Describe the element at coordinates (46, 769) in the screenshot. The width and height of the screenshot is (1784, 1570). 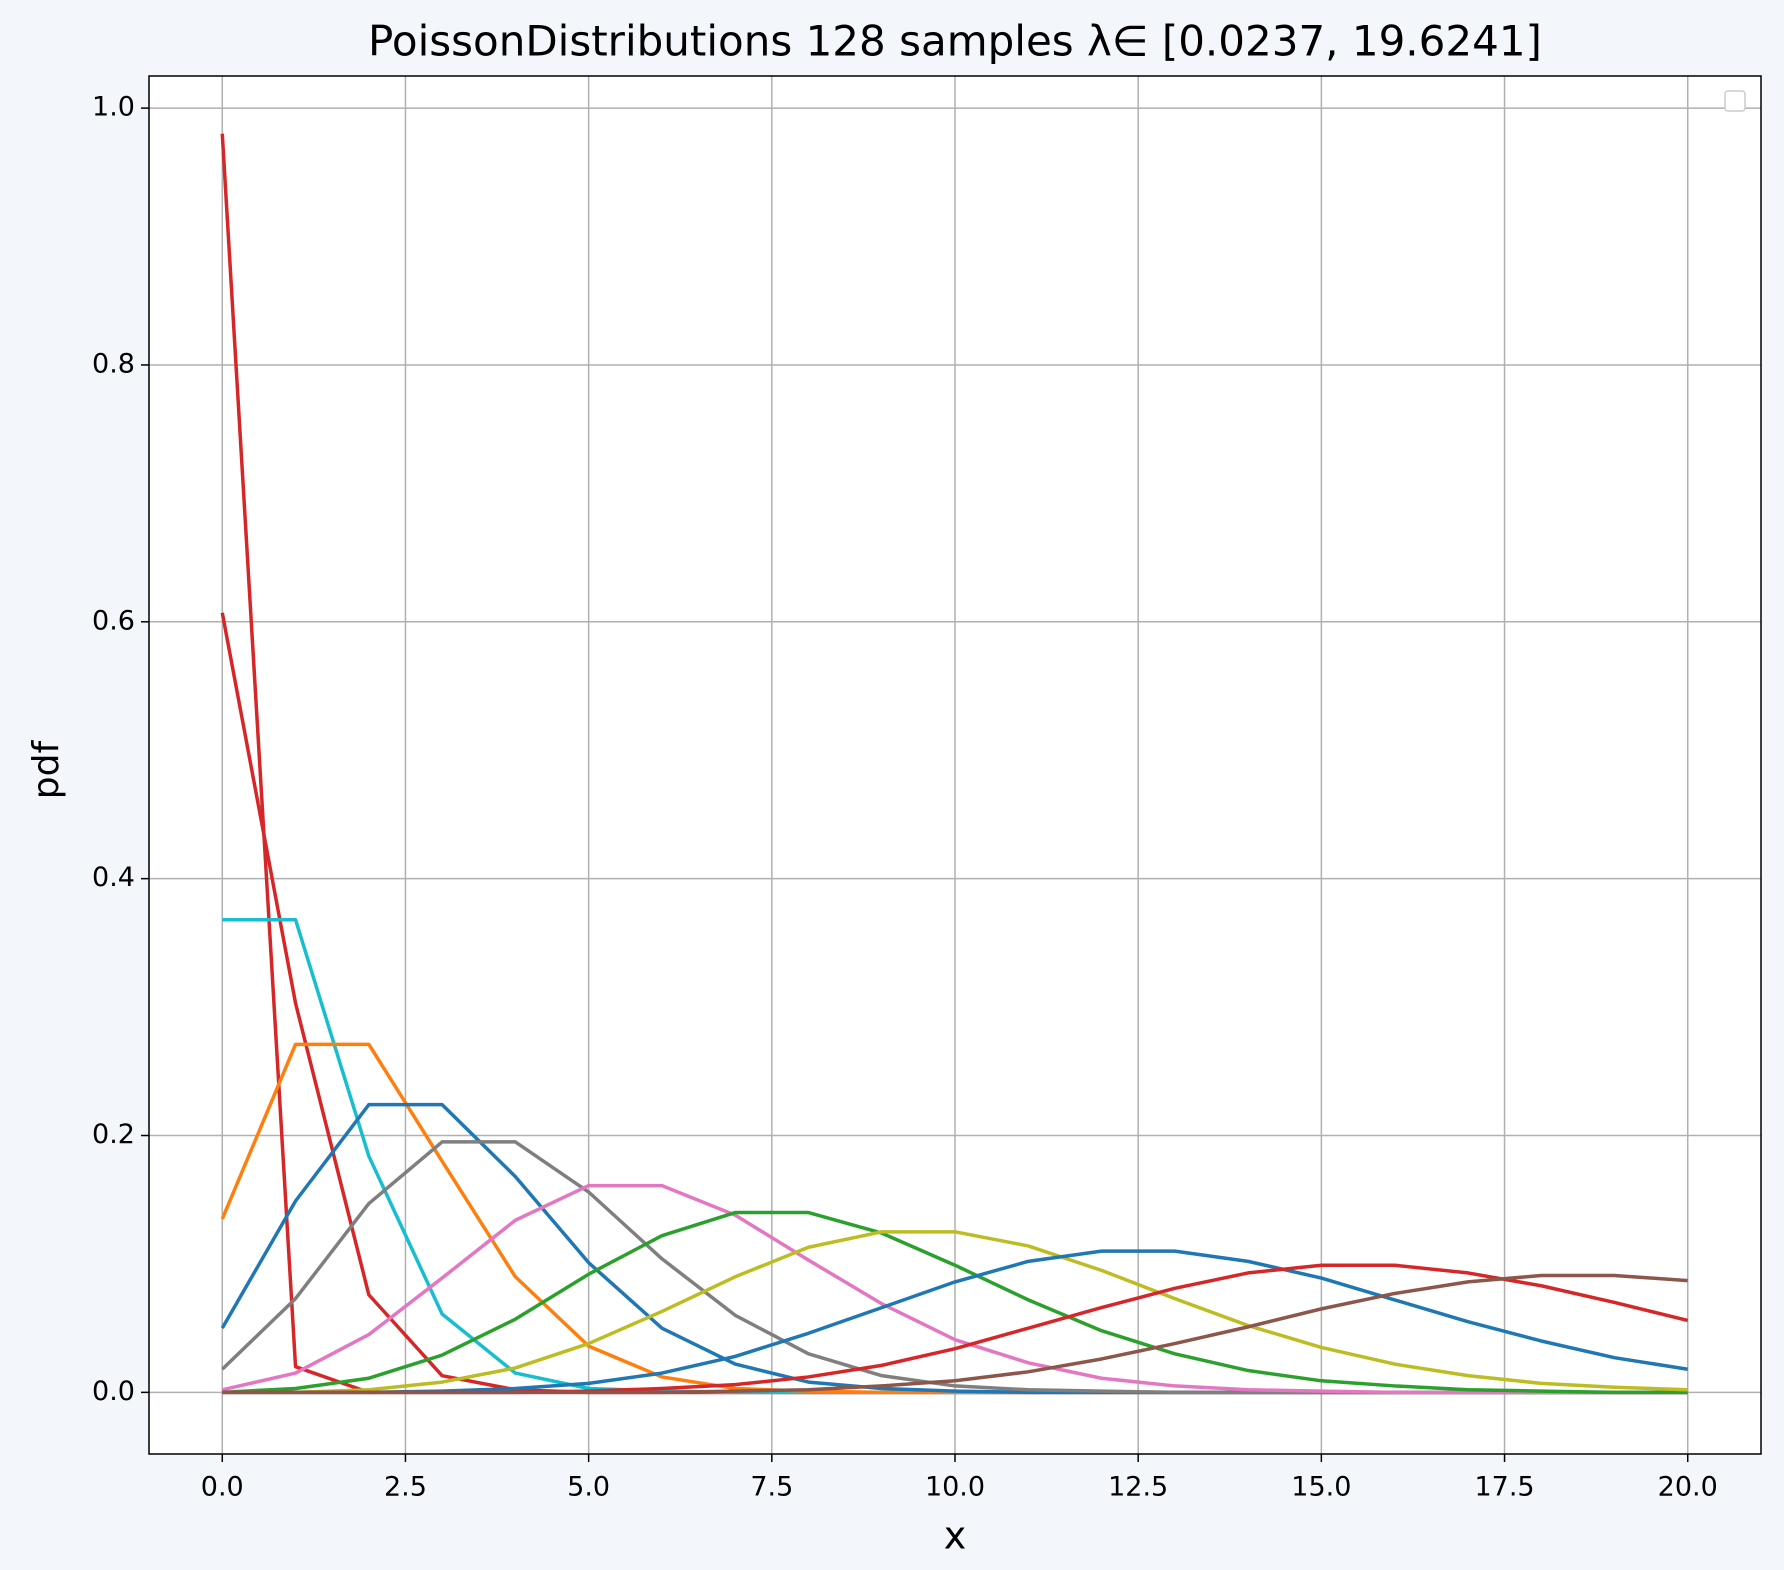
I see `y-axis-label: pdf` at that location.